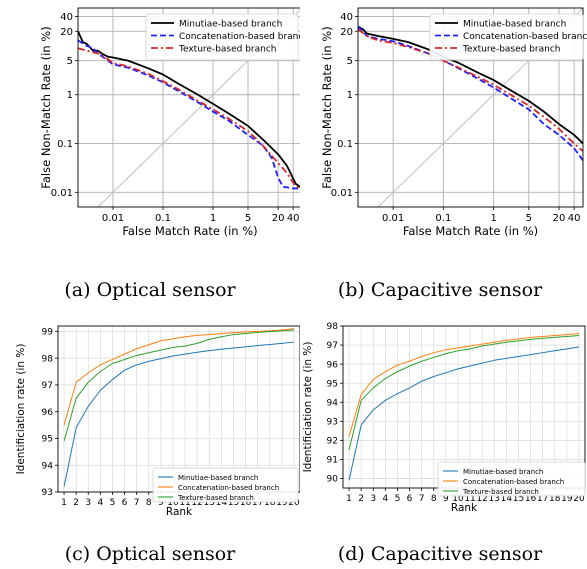 This screenshot has width=587, height=569. What do you see at coordinates (209, 503) in the screenshot?
I see `x-tick-label: 13` at bounding box center [209, 503].